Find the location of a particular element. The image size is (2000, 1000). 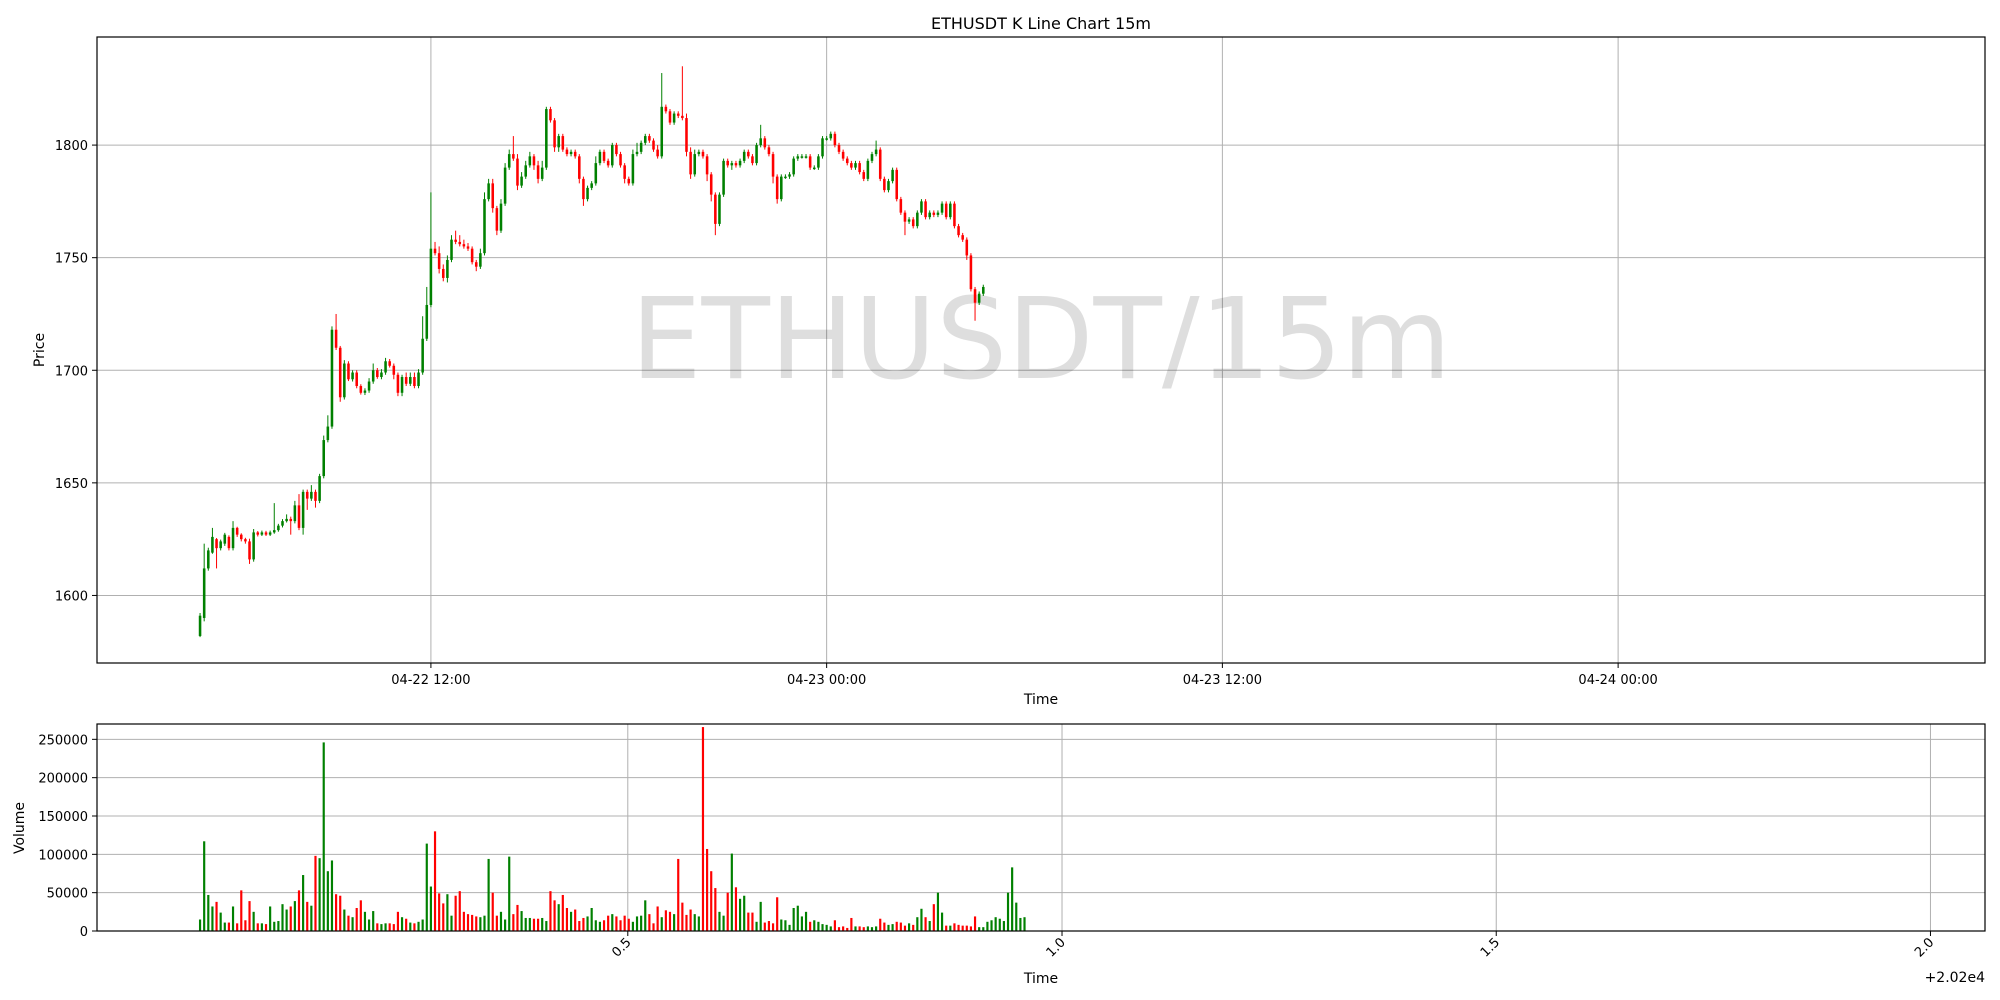

volume-x-offset-label: +2.02e4 is located at coordinates (1955, 978).